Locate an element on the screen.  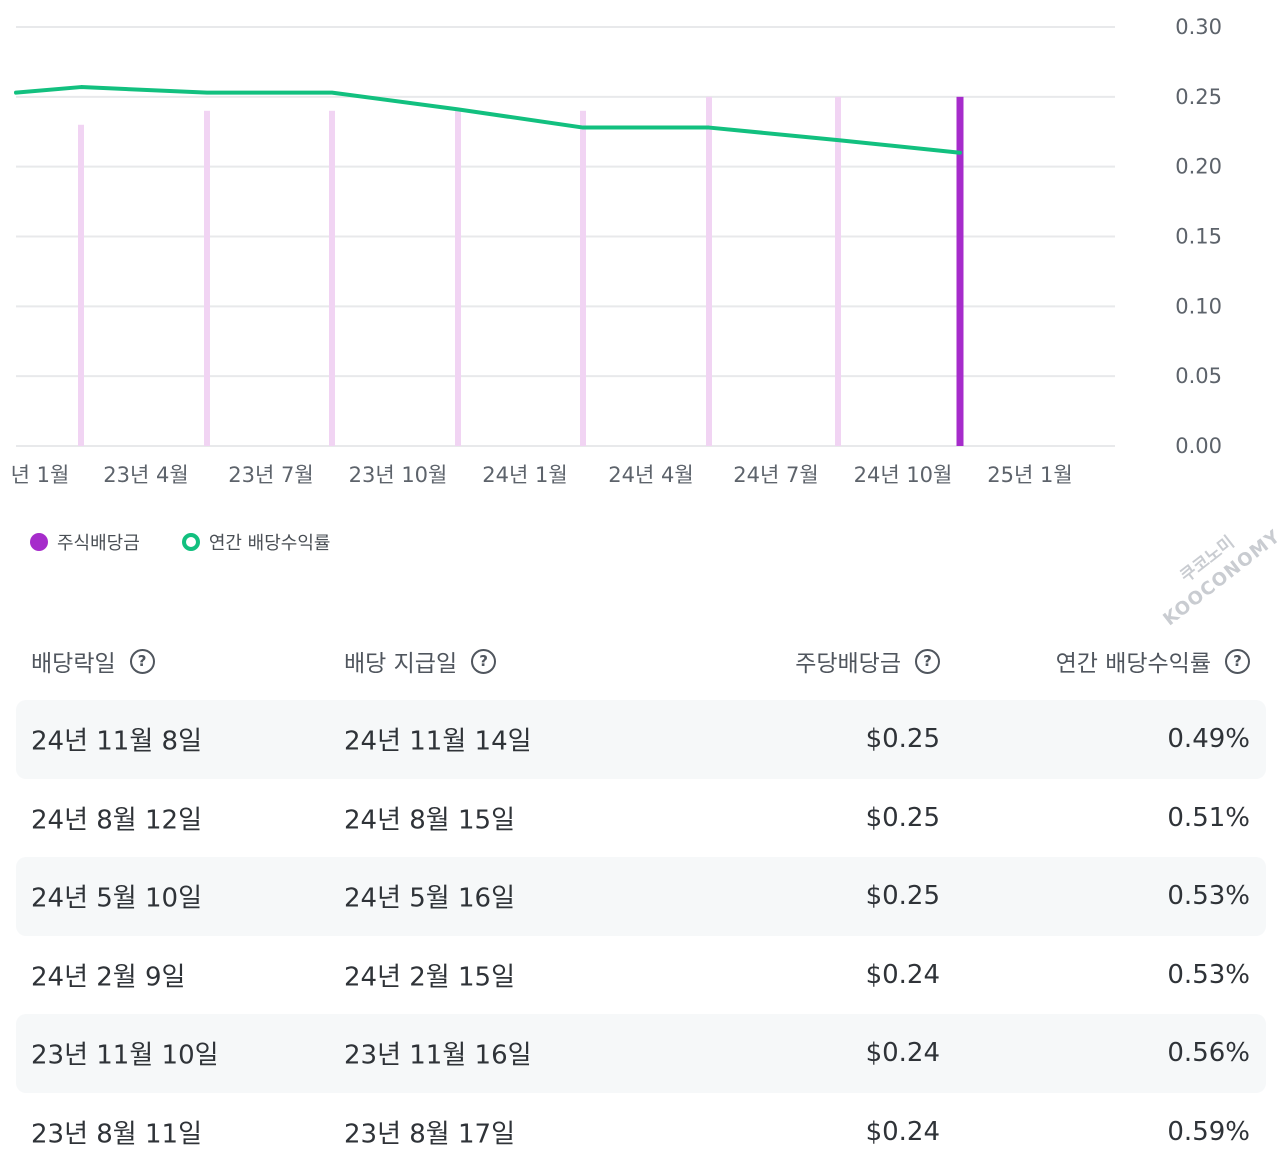
x-tick-label: 24년 10월 is located at coordinates (903, 475).